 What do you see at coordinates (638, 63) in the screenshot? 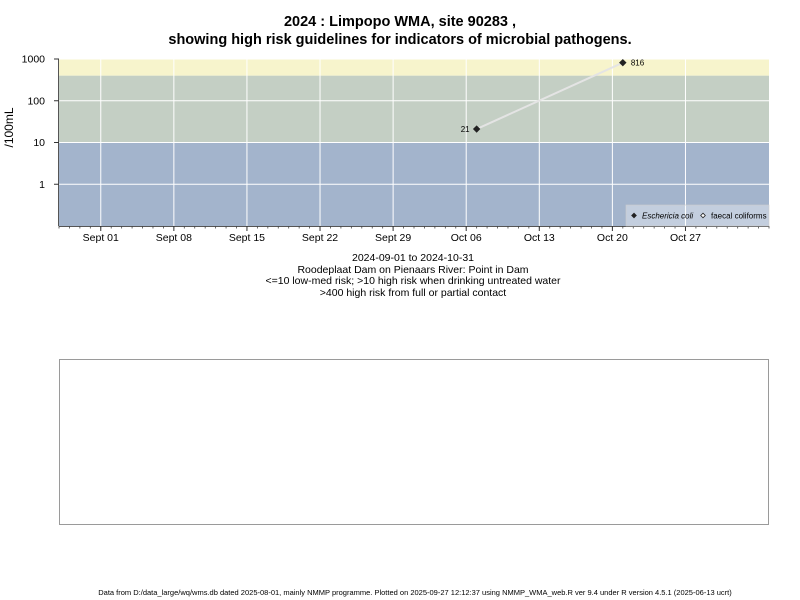
I see `data-label: 816` at bounding box center [638, 63].